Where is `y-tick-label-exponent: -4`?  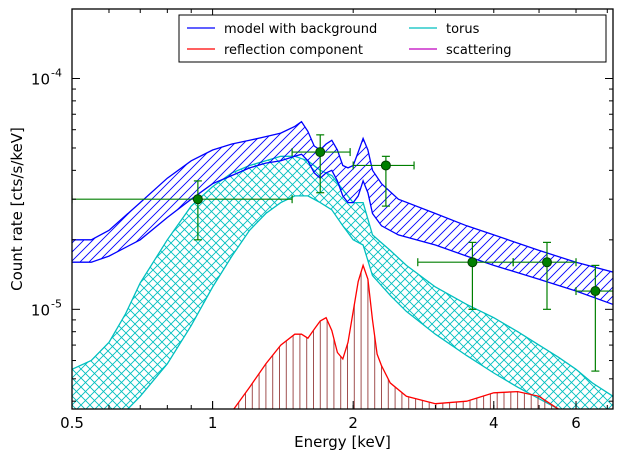
y-tick-label-exponent: -4 is located at coordinates (56, 72).